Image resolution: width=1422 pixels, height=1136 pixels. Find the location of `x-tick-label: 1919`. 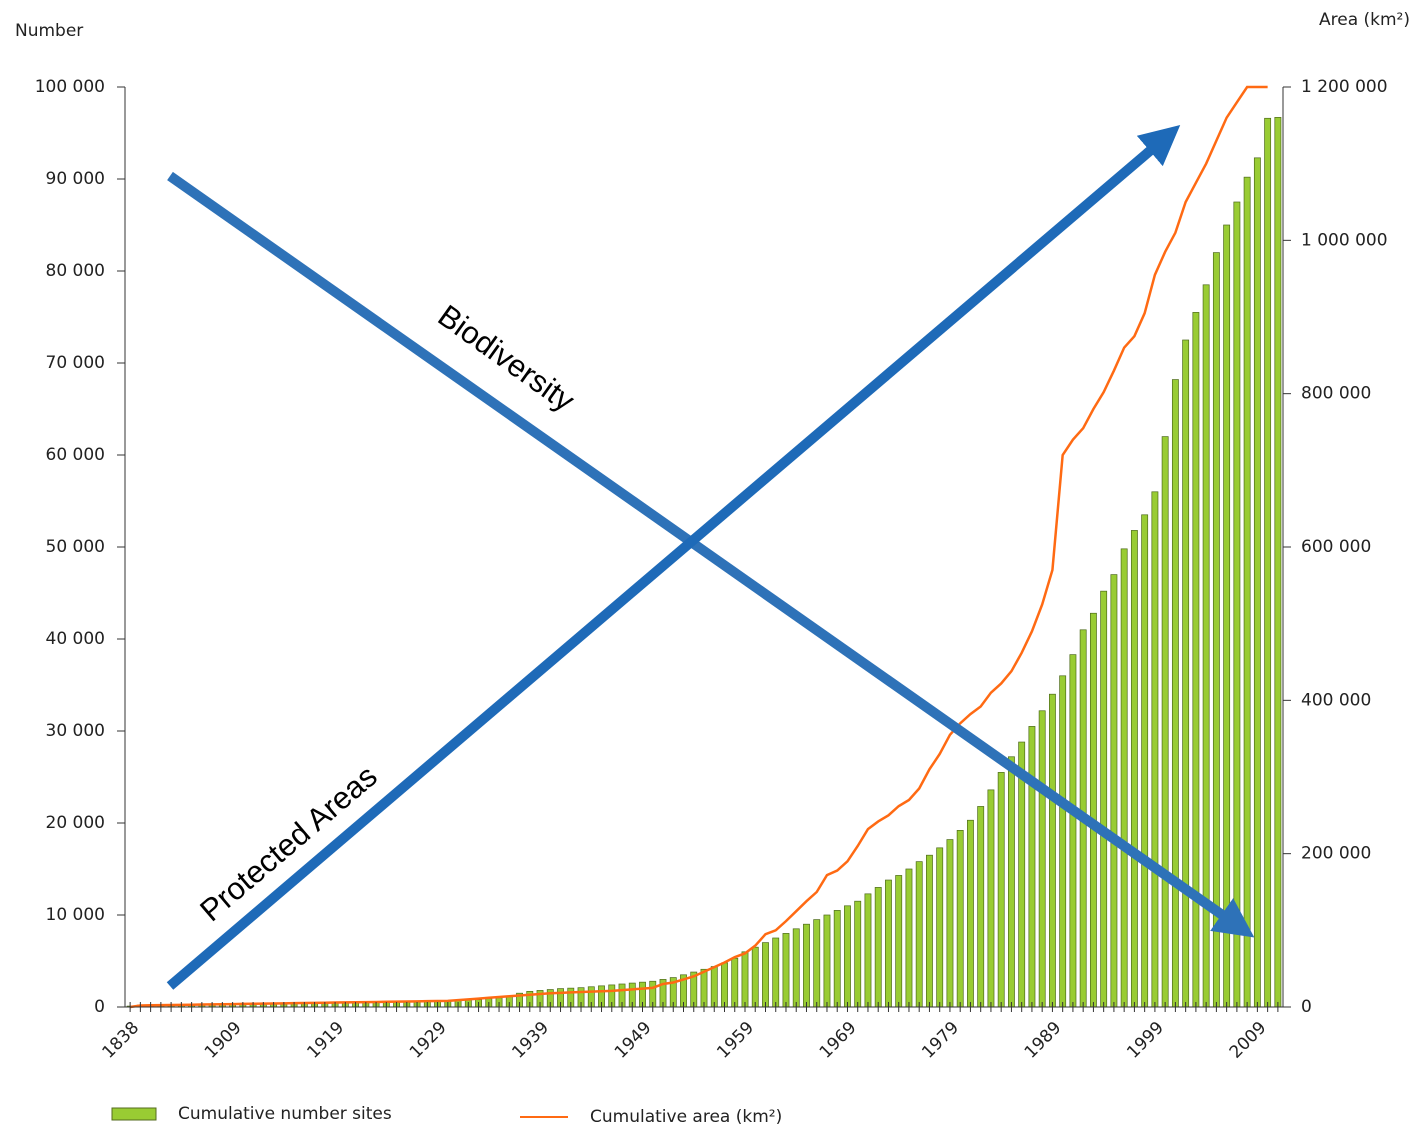

x-tick-label: 1919 is located at coordinates (325, 1040).